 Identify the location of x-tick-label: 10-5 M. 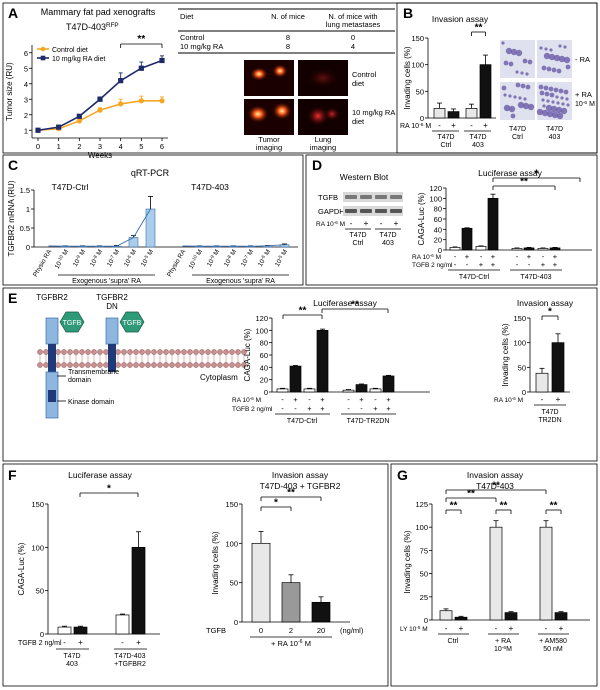
(281, 258).